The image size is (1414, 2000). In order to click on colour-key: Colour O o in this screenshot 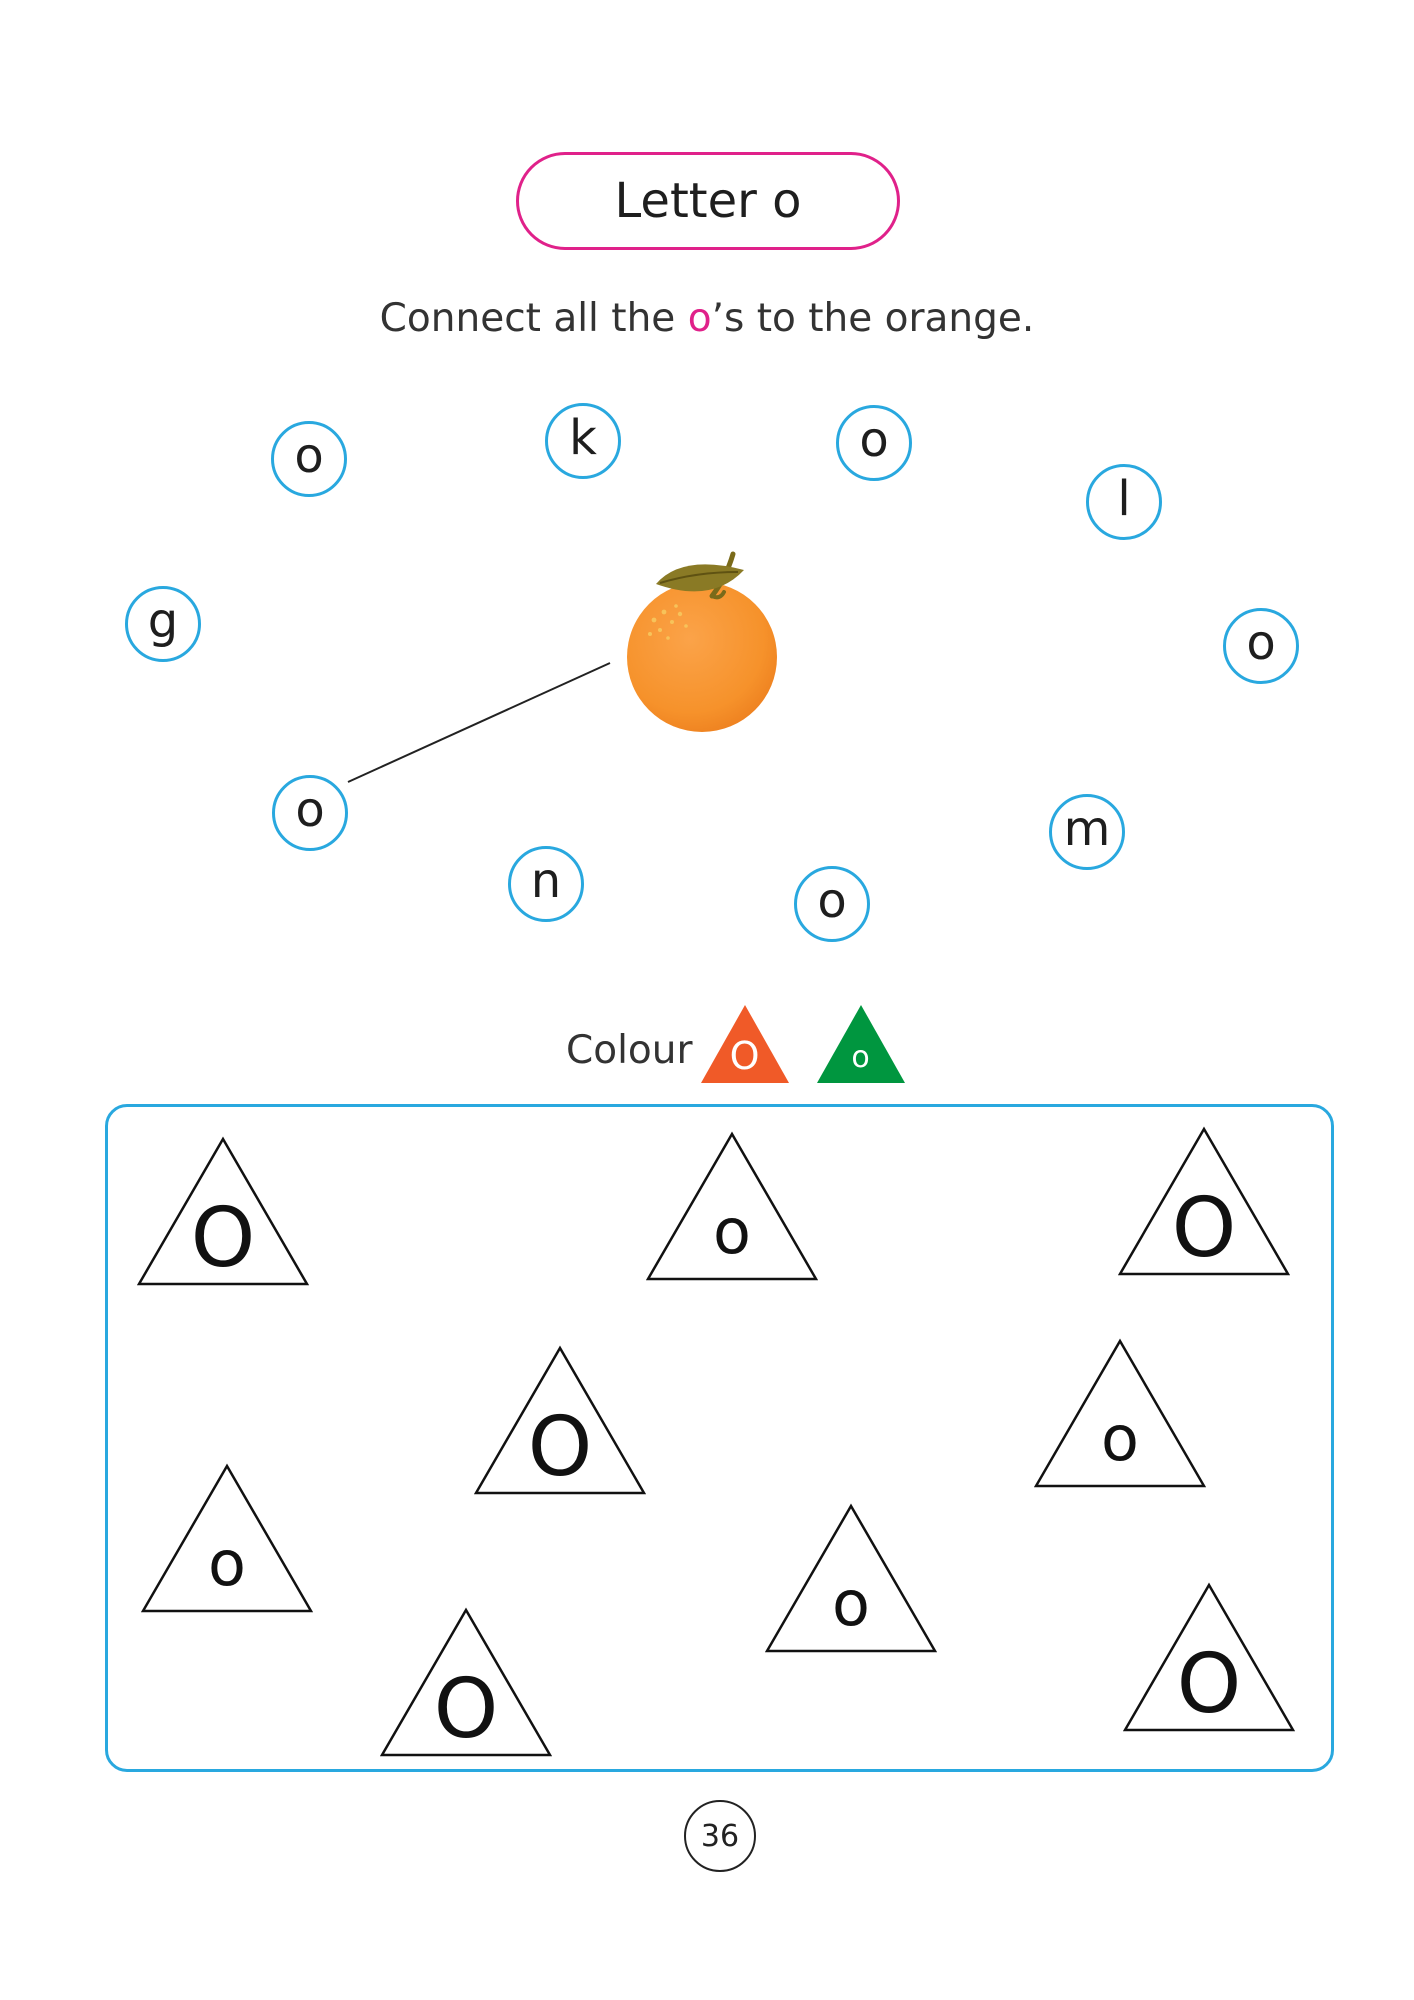, I will do `click(736, 1040)`.